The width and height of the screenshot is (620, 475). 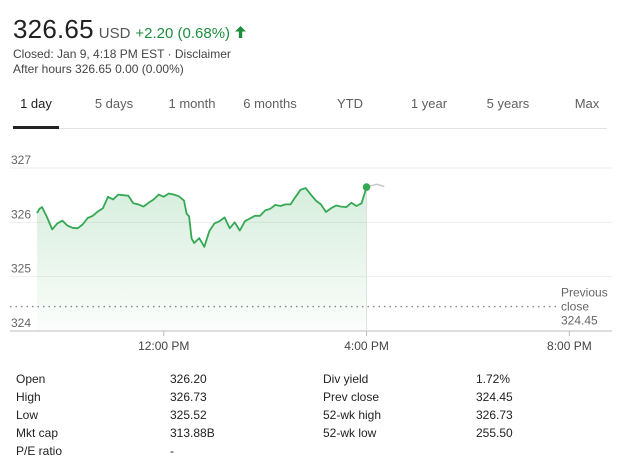 I want to click on previous-close-label: Previous, so click(x=584, y=293).